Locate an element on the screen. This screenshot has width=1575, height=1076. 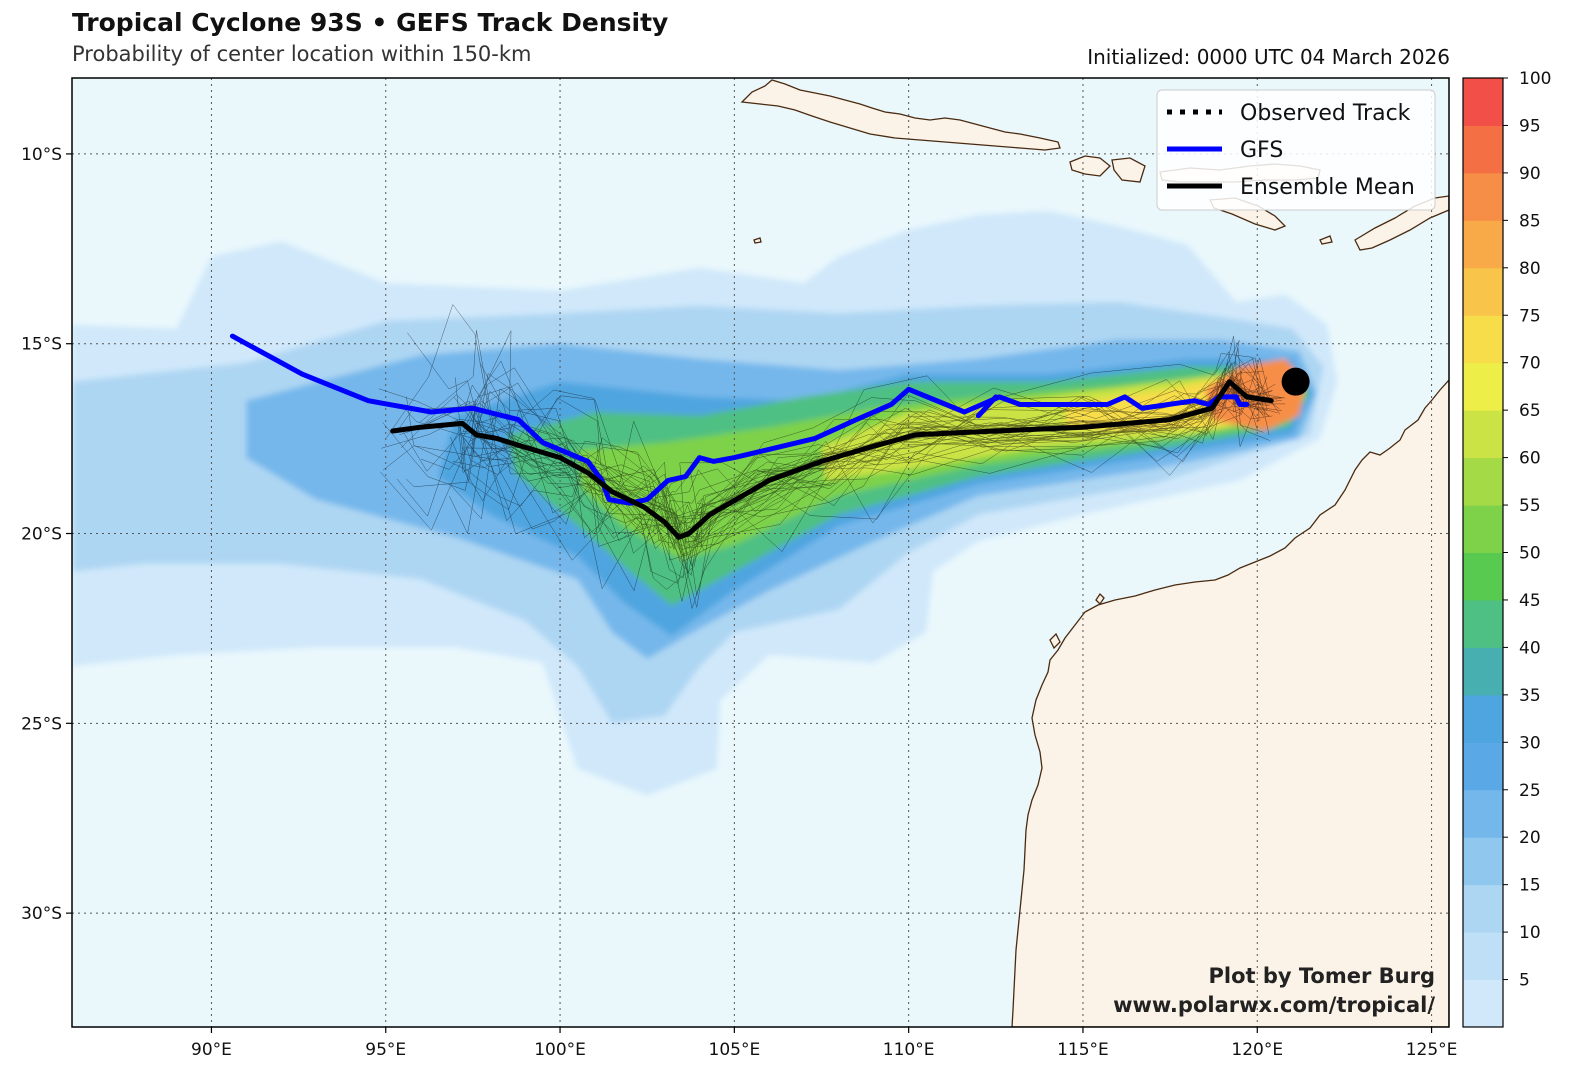
lat-tick-label: 25°S is located at coordinates (41, 724).